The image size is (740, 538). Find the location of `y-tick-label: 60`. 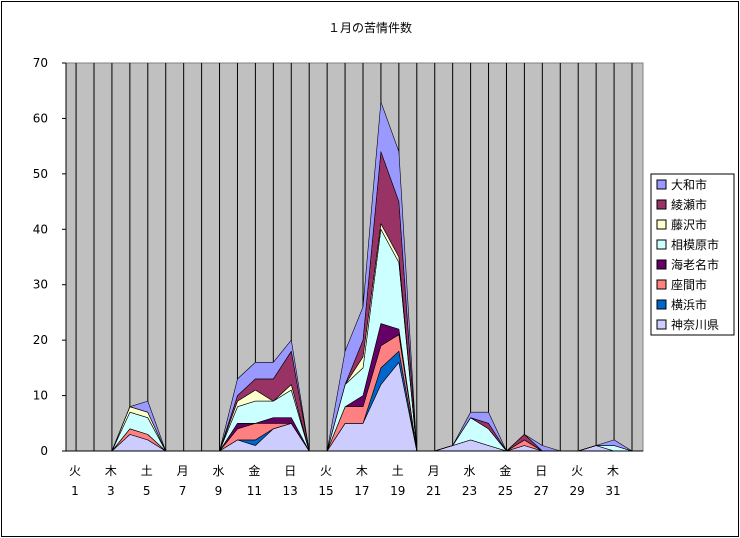

y-tick-label: 60 is located at coordinates (40, 118).